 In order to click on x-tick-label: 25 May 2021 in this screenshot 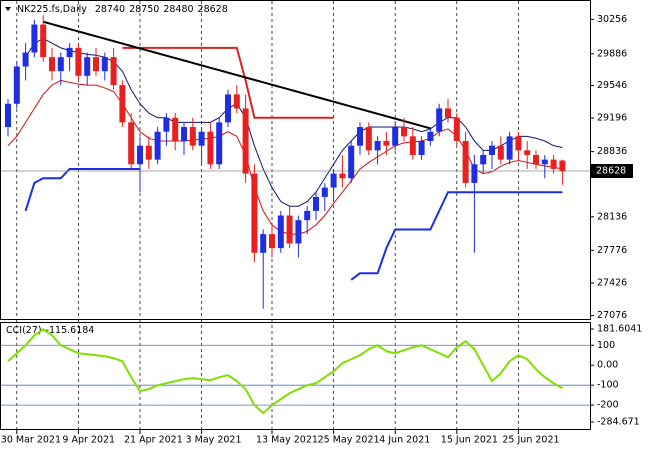, I will do `click(349, 440)`.